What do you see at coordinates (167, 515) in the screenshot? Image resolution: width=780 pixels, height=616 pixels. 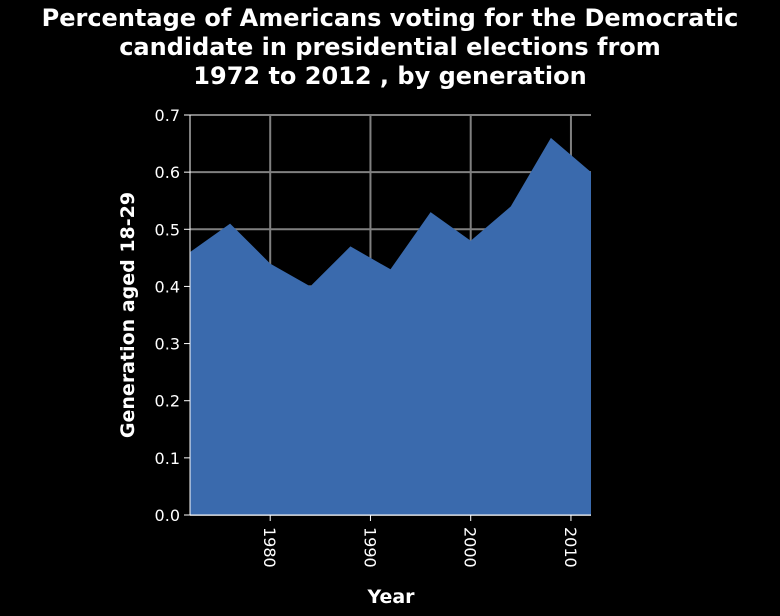 I see `y-tick-label: 0.0` at bounding box center [167, 515].